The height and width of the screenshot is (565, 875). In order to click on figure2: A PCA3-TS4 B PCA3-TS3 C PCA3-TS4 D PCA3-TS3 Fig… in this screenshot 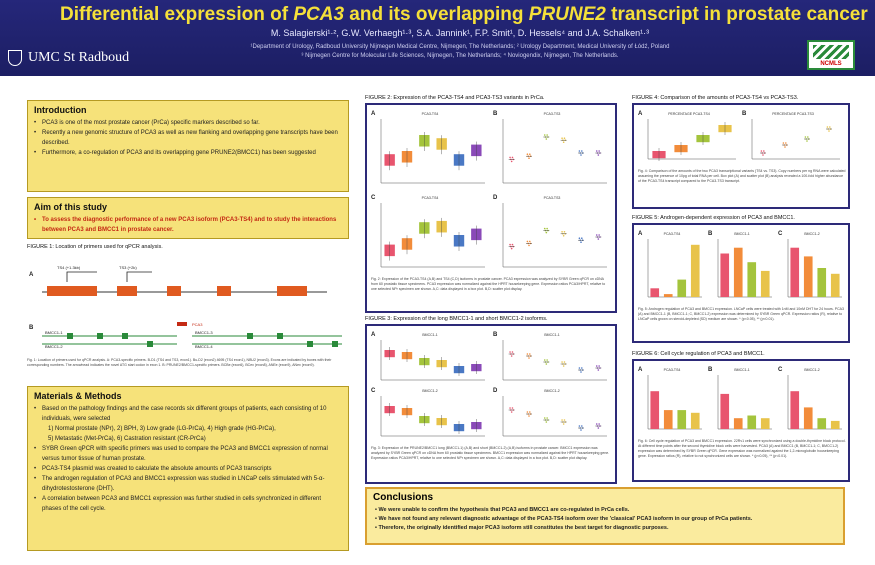, I will do `click(491, 208)`.